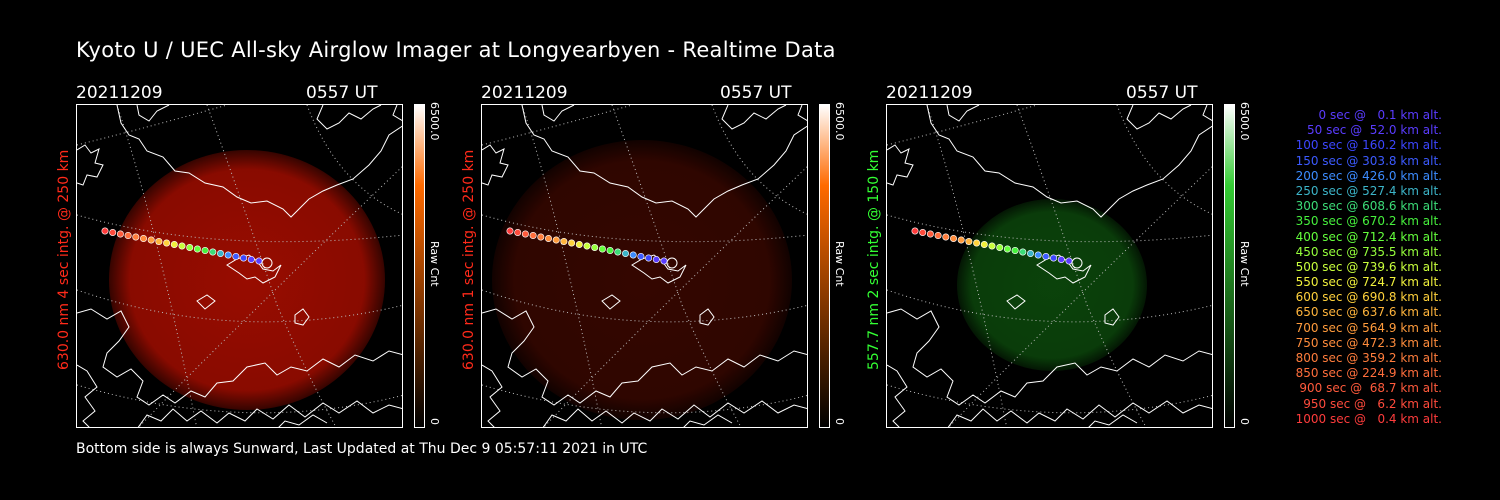  What do you see at coordinates (342, 93) in the screenshot?
I see `panel-1-time: 0557 UT` at bounding box center [342, 93].